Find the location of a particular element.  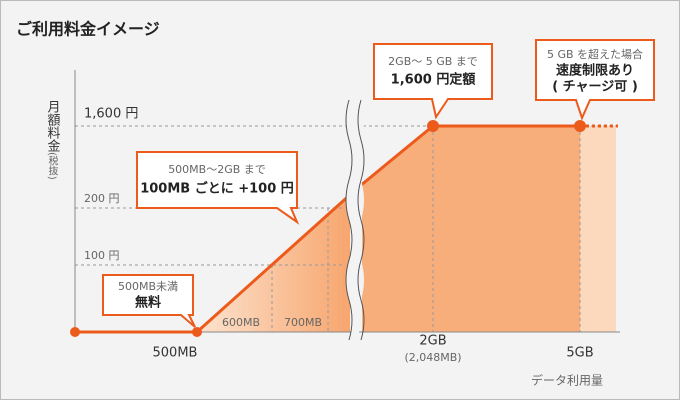

x-tick-label: 700MB is located at coordinates (303, 322).